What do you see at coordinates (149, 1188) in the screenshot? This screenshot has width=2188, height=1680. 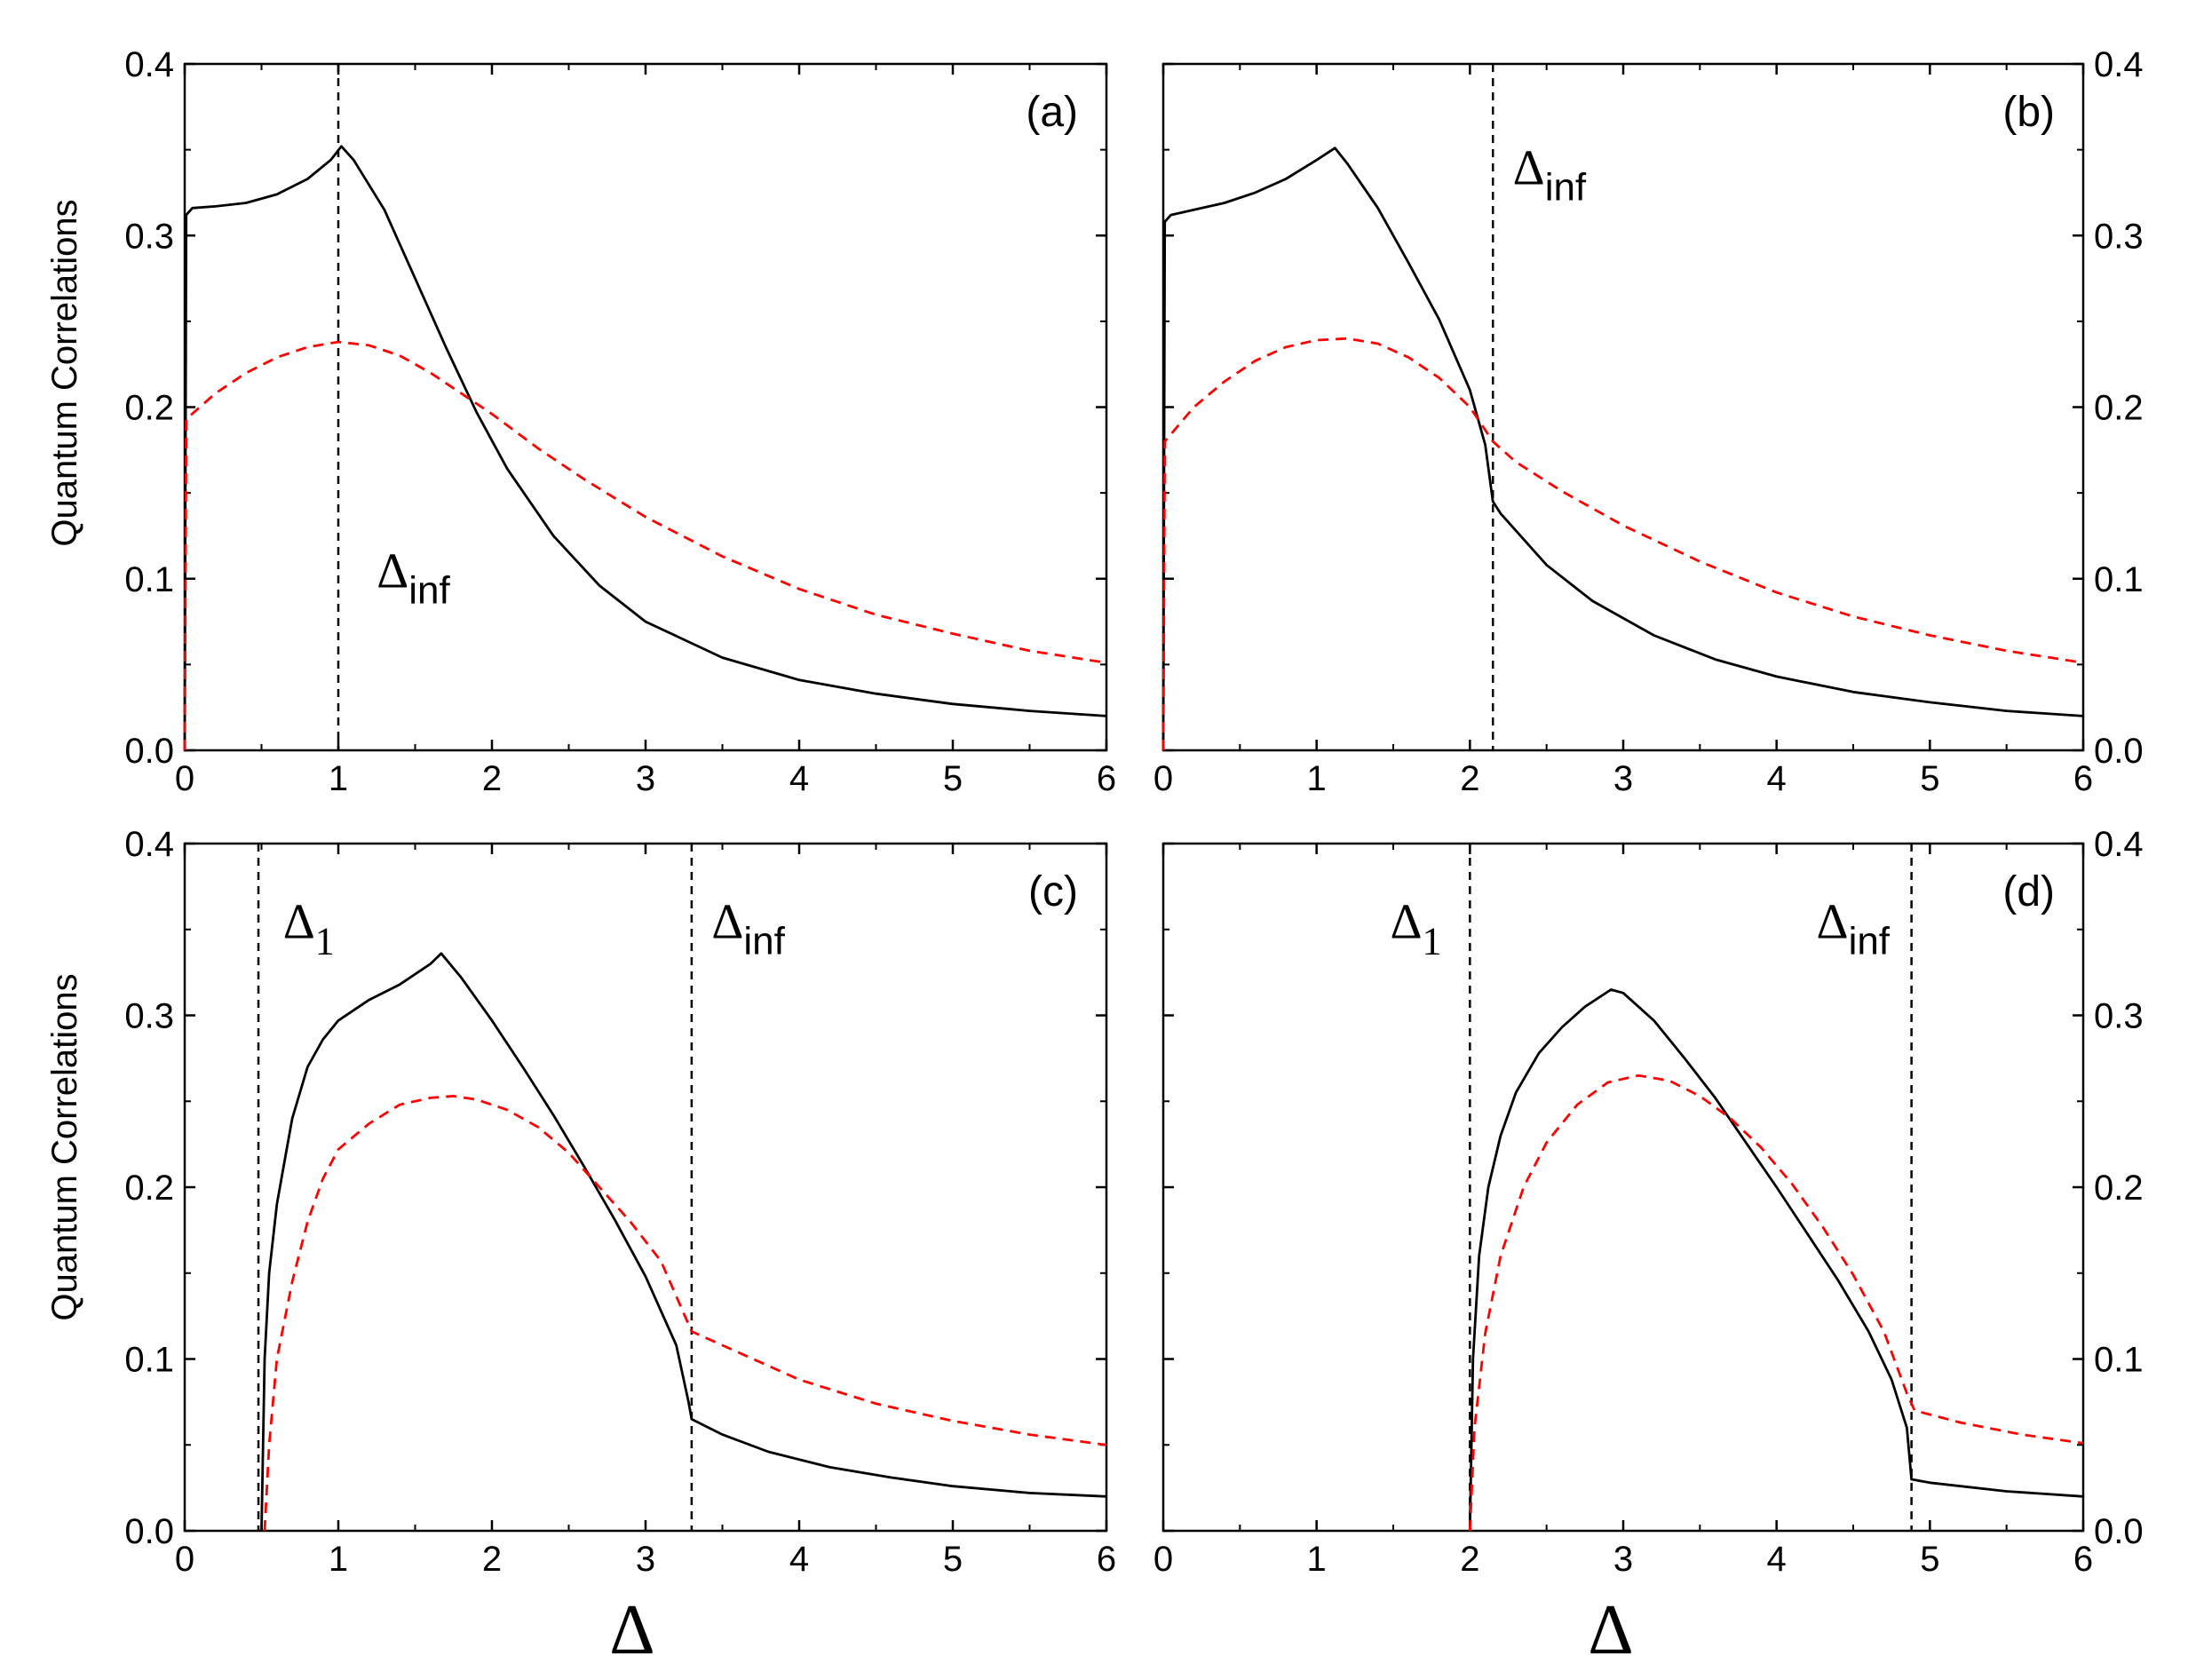 I see `panel-c-y-tick-label: 0.2` at bounding box center [149, 1188].